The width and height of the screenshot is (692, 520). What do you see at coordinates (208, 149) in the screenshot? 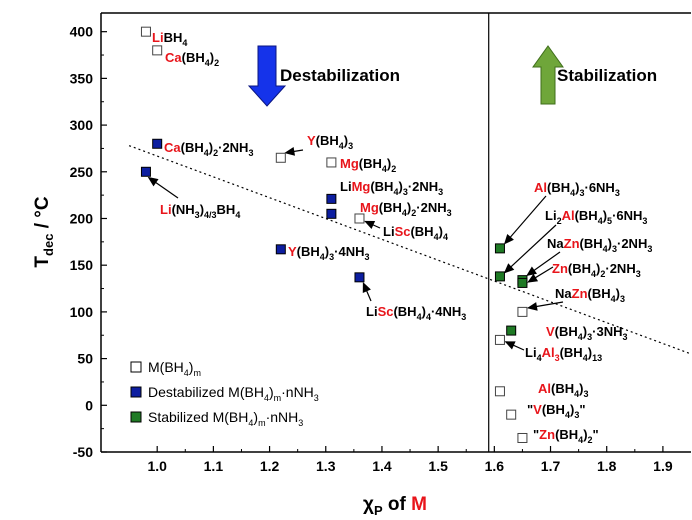
I see `label-cabh4-2-2nh3: Ca(BH4)2·2NH3` at bounding box center [208, 149].